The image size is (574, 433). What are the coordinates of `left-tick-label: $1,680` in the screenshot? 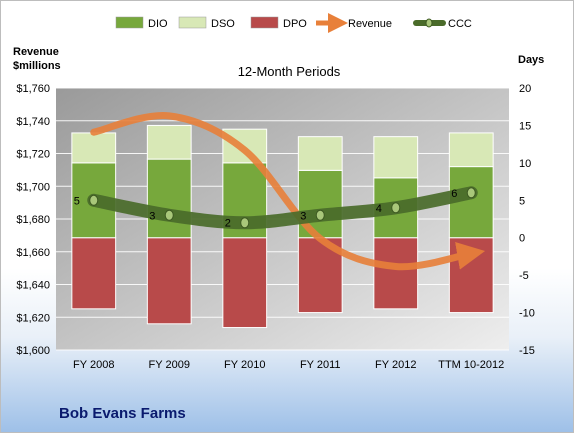 It's located at (33, 220).